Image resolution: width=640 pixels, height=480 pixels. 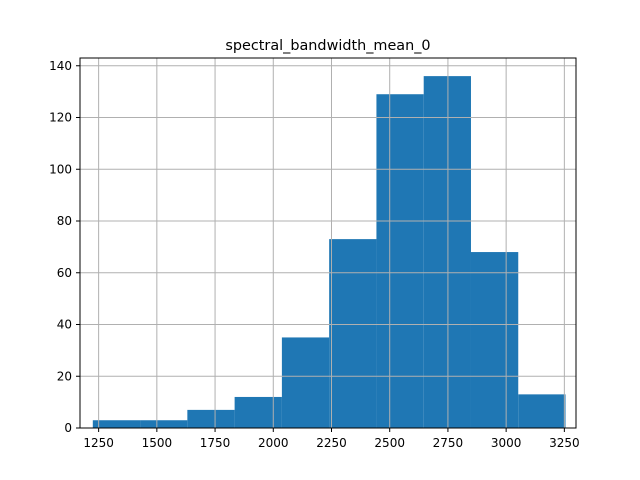 I want to click on y-tick-label: 80, so click(x=64, y=221).